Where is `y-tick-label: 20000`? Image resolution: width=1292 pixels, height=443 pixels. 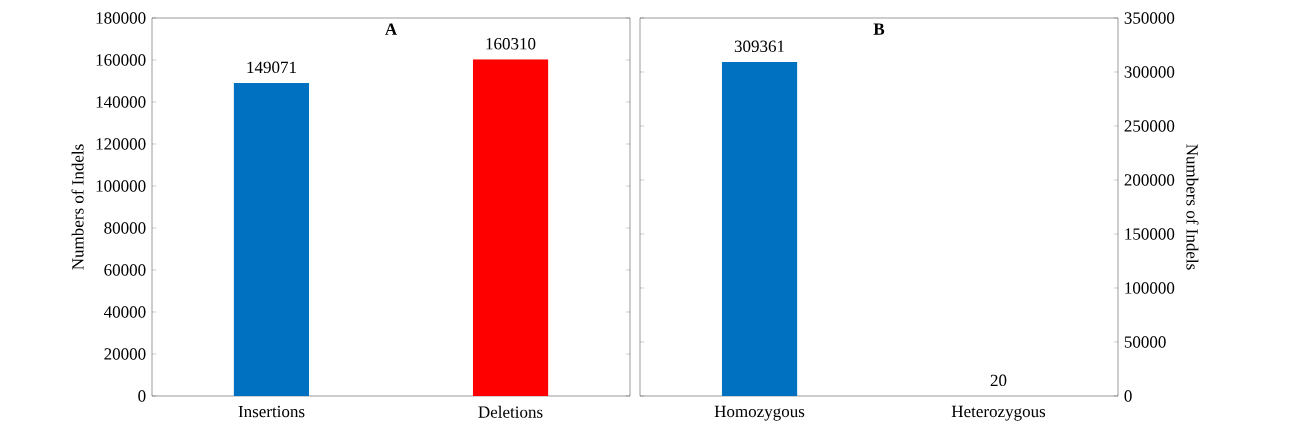
y-tick-label: 20000 is located at coordinates (125, 354).